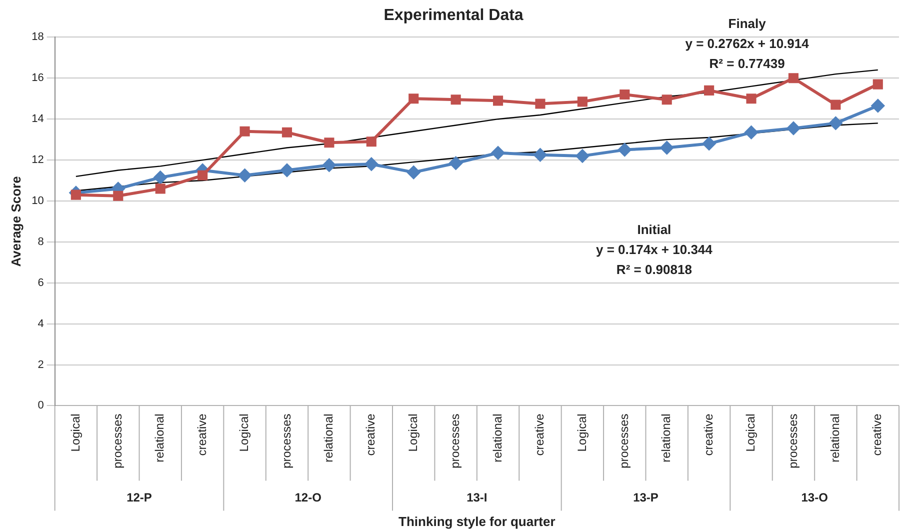 The width and height of the screenshot is (907, 532). Describe the element at coordinates (38, 201) in the screenshot. I see `y-tick-label: 10` at that location.